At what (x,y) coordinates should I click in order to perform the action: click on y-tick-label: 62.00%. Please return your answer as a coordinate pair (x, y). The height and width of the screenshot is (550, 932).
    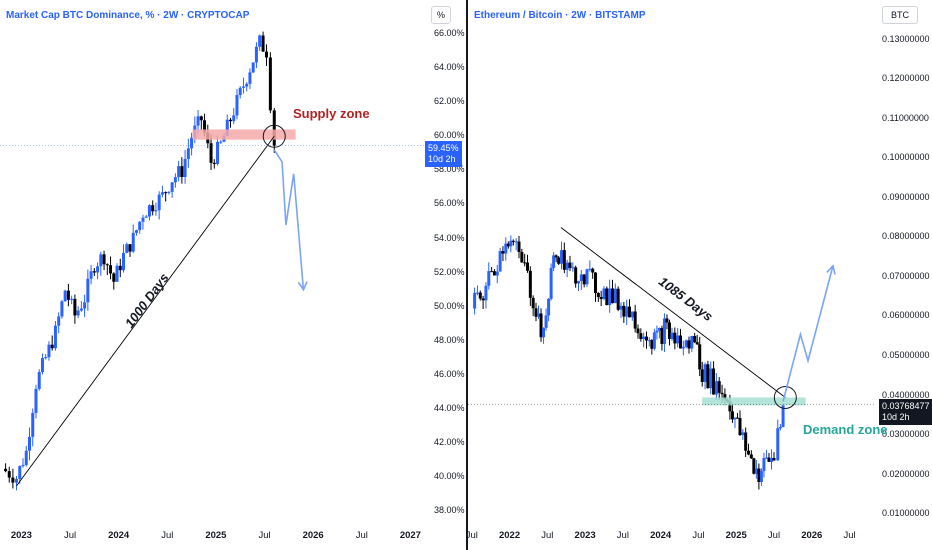
    Looking at the image, I should click on (449, 101).